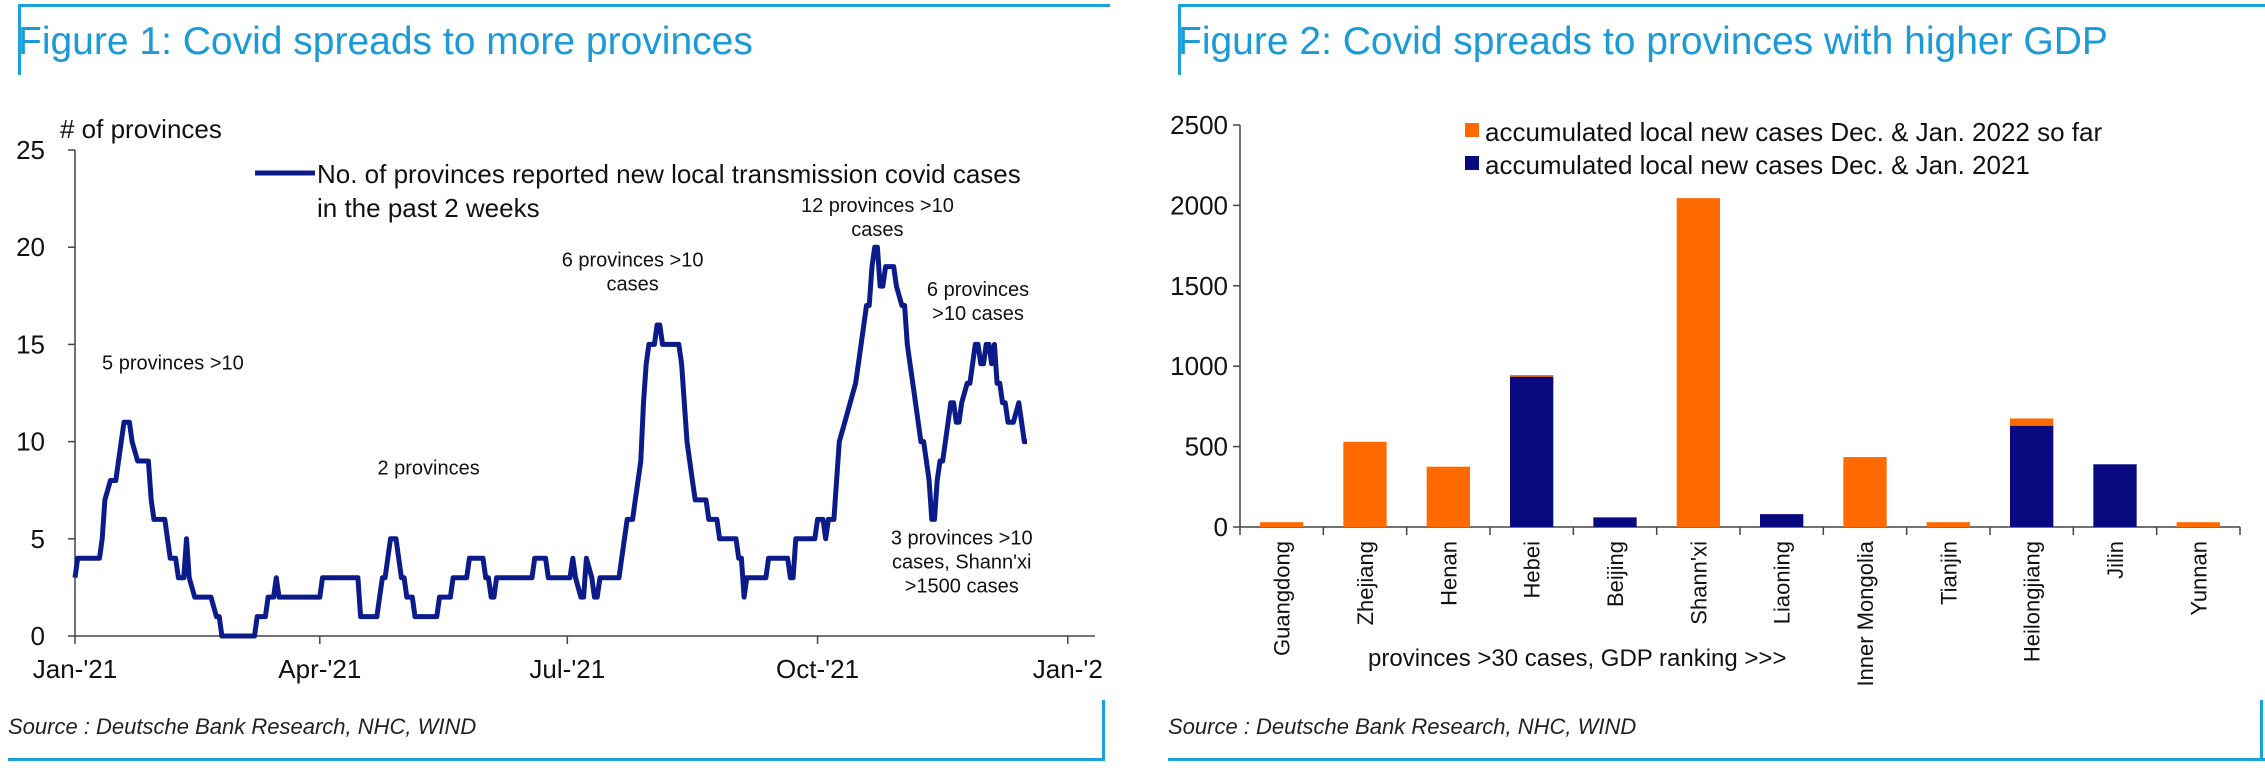 Image resolution: width=2265 pixels, height=774 pixels. What do you see at coordinates (1577, 658) in the screenshot?
I see `x-axis-label: provinces >30 cases, GDP ranking >>>` at bounding box center [1577, 658].